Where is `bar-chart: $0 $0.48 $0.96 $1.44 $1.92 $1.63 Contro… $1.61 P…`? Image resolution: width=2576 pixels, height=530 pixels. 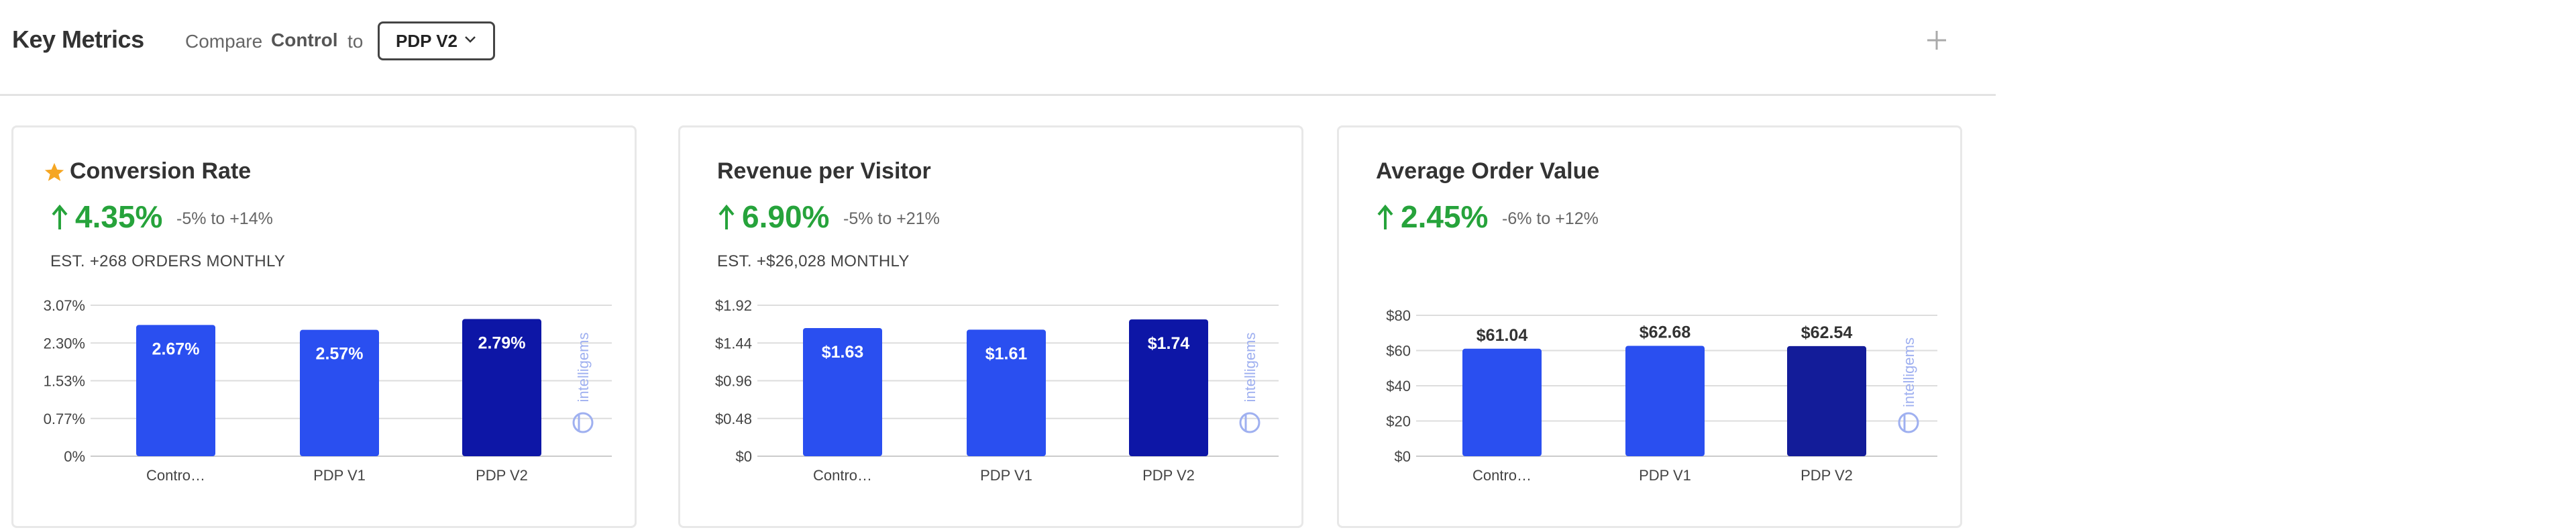
bar-chart: $0 $0.48 $0.96 $1.44 $1.92 $1.63 Contro… $1.61 P… is located at coordinates (997, 390).